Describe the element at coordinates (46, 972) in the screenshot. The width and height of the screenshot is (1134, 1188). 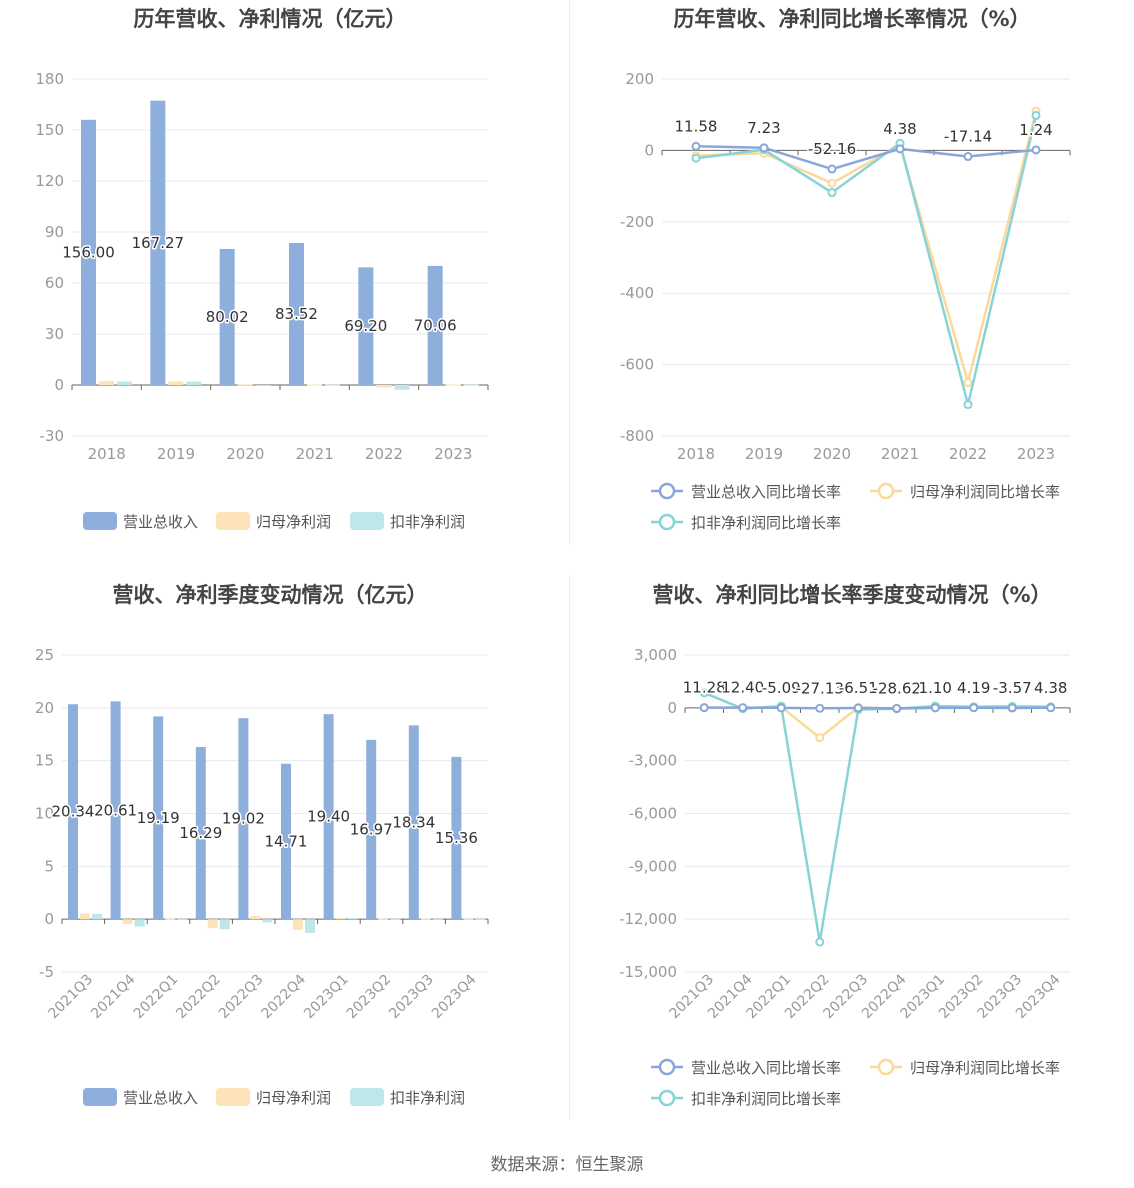
I see `y-tick-label: -5` at that location.